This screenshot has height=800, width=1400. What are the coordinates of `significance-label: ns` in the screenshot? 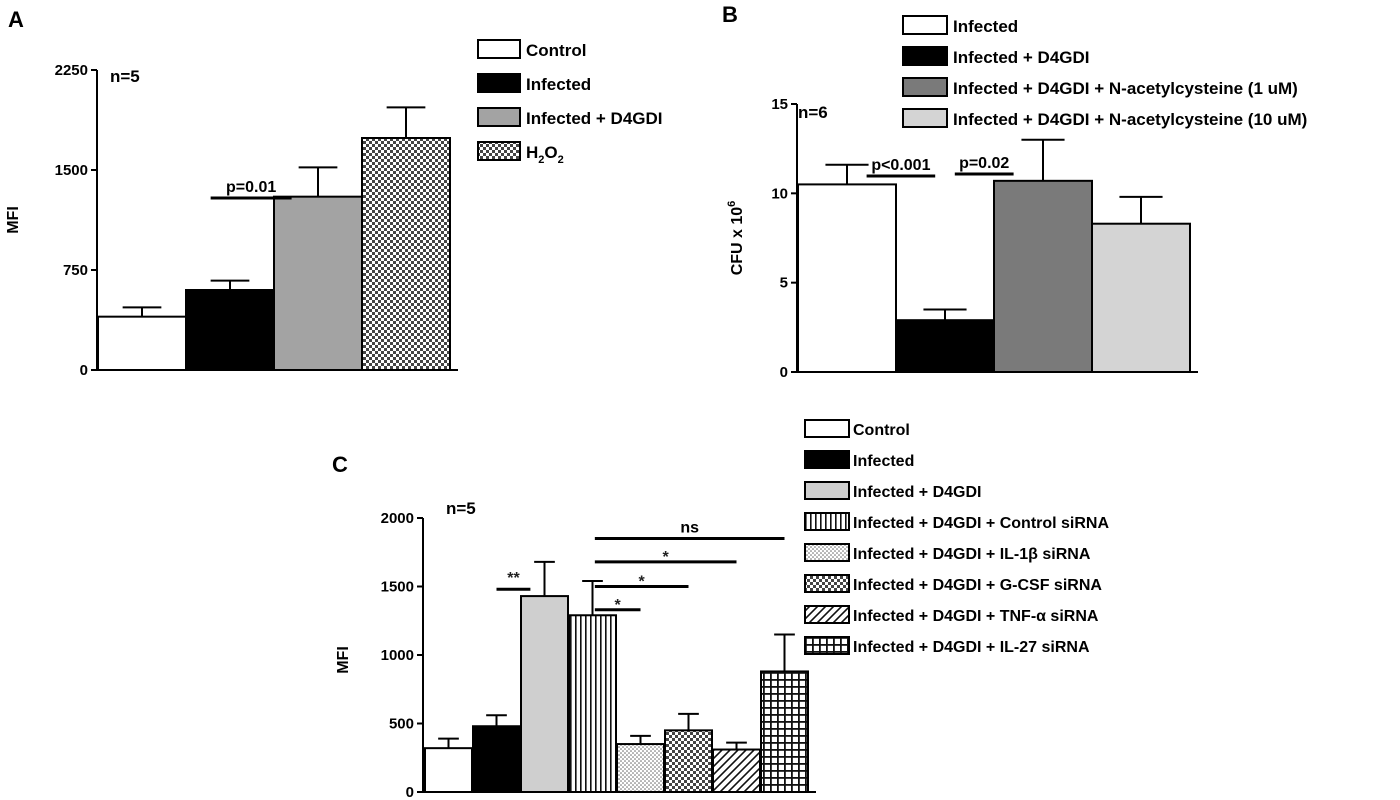 It's located at (689, 528).